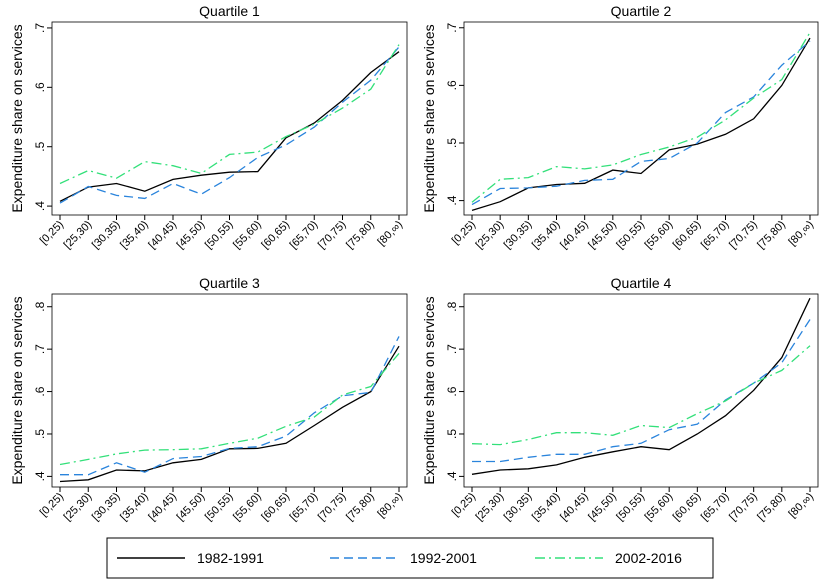 This screenshot has height=581, width=822. Describe the element at coordinates (229, 11) in the screenshot. I see `chart-title: Quartile 1` at that location.